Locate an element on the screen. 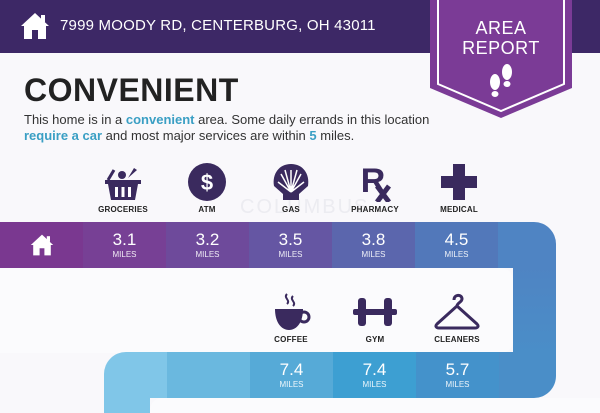 This screenshot has width=600, height=413. distance-gas: 3.5 MILES is located at coordinates (290, 245).